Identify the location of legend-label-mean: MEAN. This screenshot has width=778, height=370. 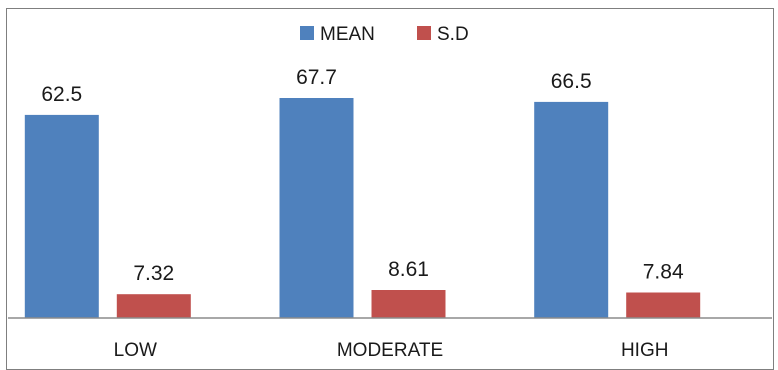
(347, 34).